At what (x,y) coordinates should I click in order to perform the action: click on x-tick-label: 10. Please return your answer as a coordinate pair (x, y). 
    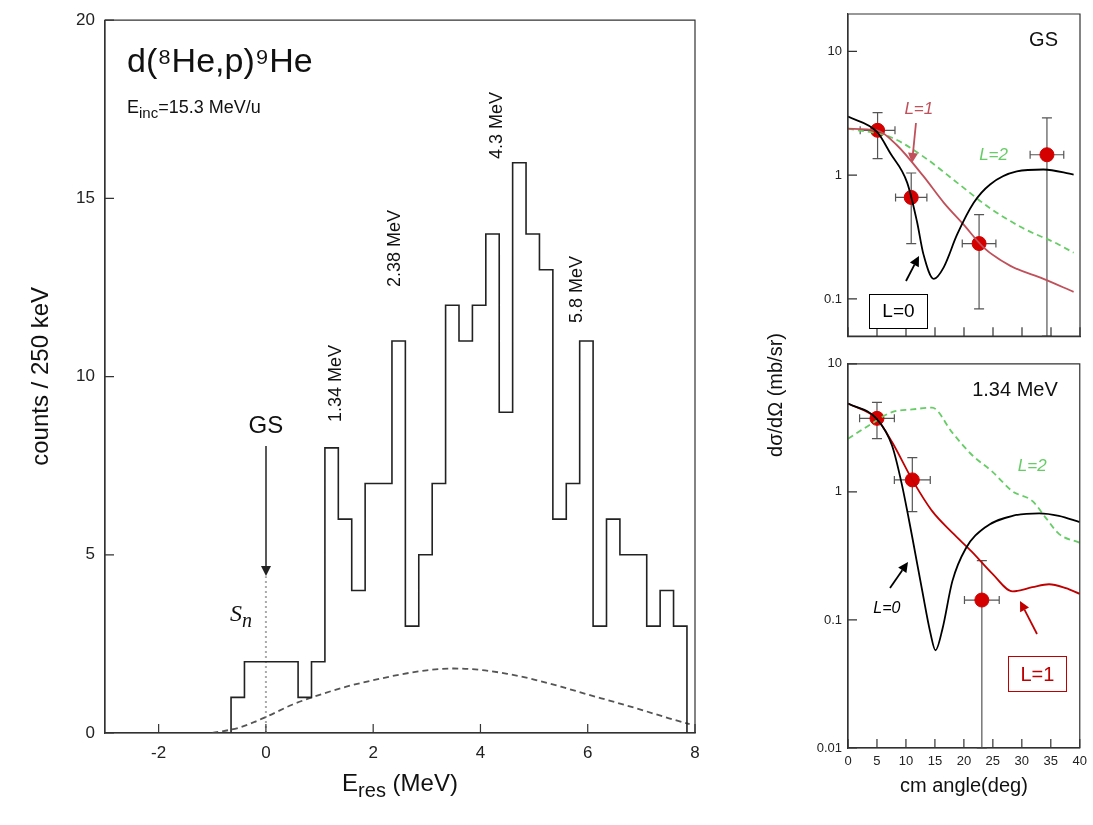
    Looking at the image, I should click on (906, 761).